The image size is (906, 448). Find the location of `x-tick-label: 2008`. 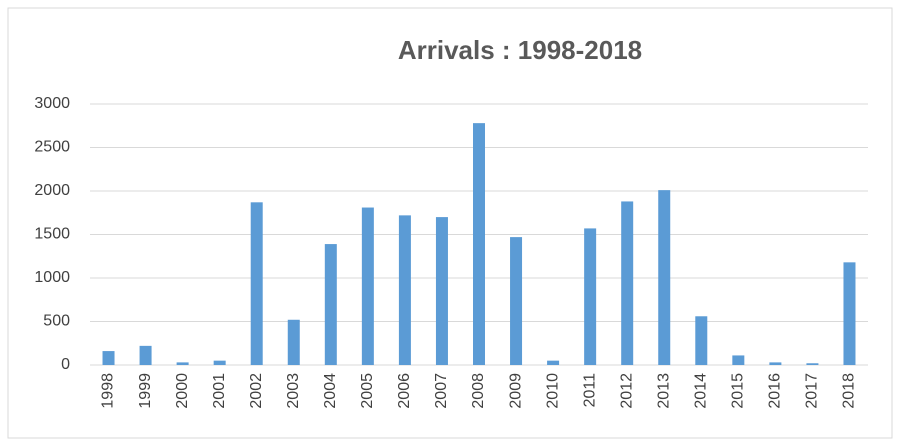

x-tick-label: 2008 is located at coordinates (478, 391).